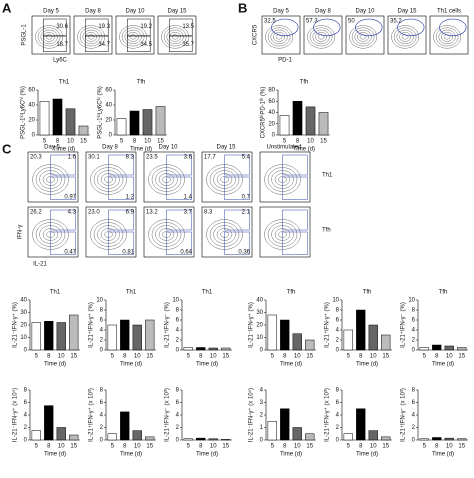  Describe the element at coordinates (271, 102) in the screenshot. I see `y-tick-label: 60` at that location.